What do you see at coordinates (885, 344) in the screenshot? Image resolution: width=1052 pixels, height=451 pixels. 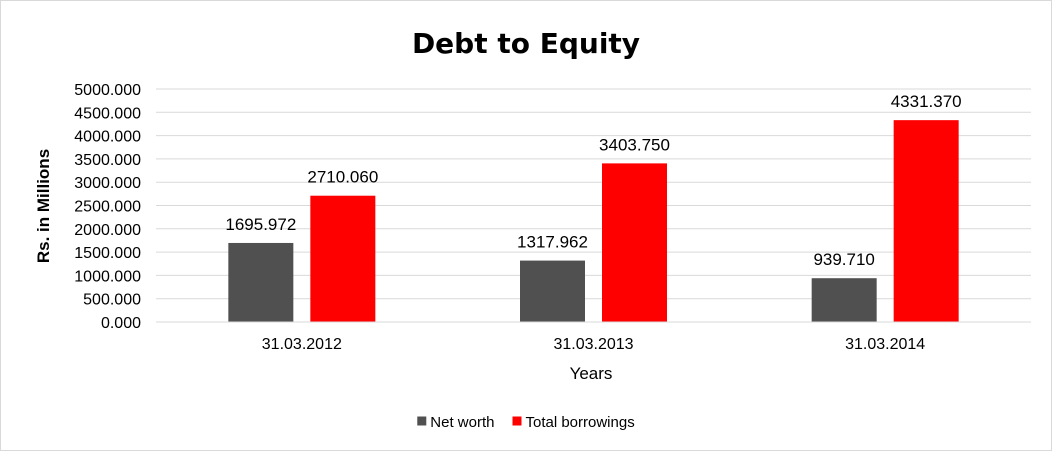 I see `x-tick-label: 31.03.2014` at bounding box center [885, 344].